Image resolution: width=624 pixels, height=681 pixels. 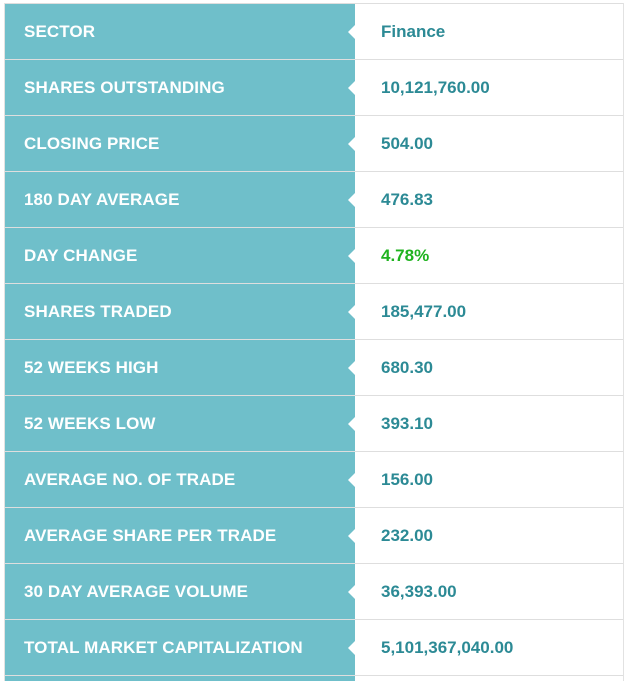 I want to click on row-value-partial, so click(x=489, y=678).